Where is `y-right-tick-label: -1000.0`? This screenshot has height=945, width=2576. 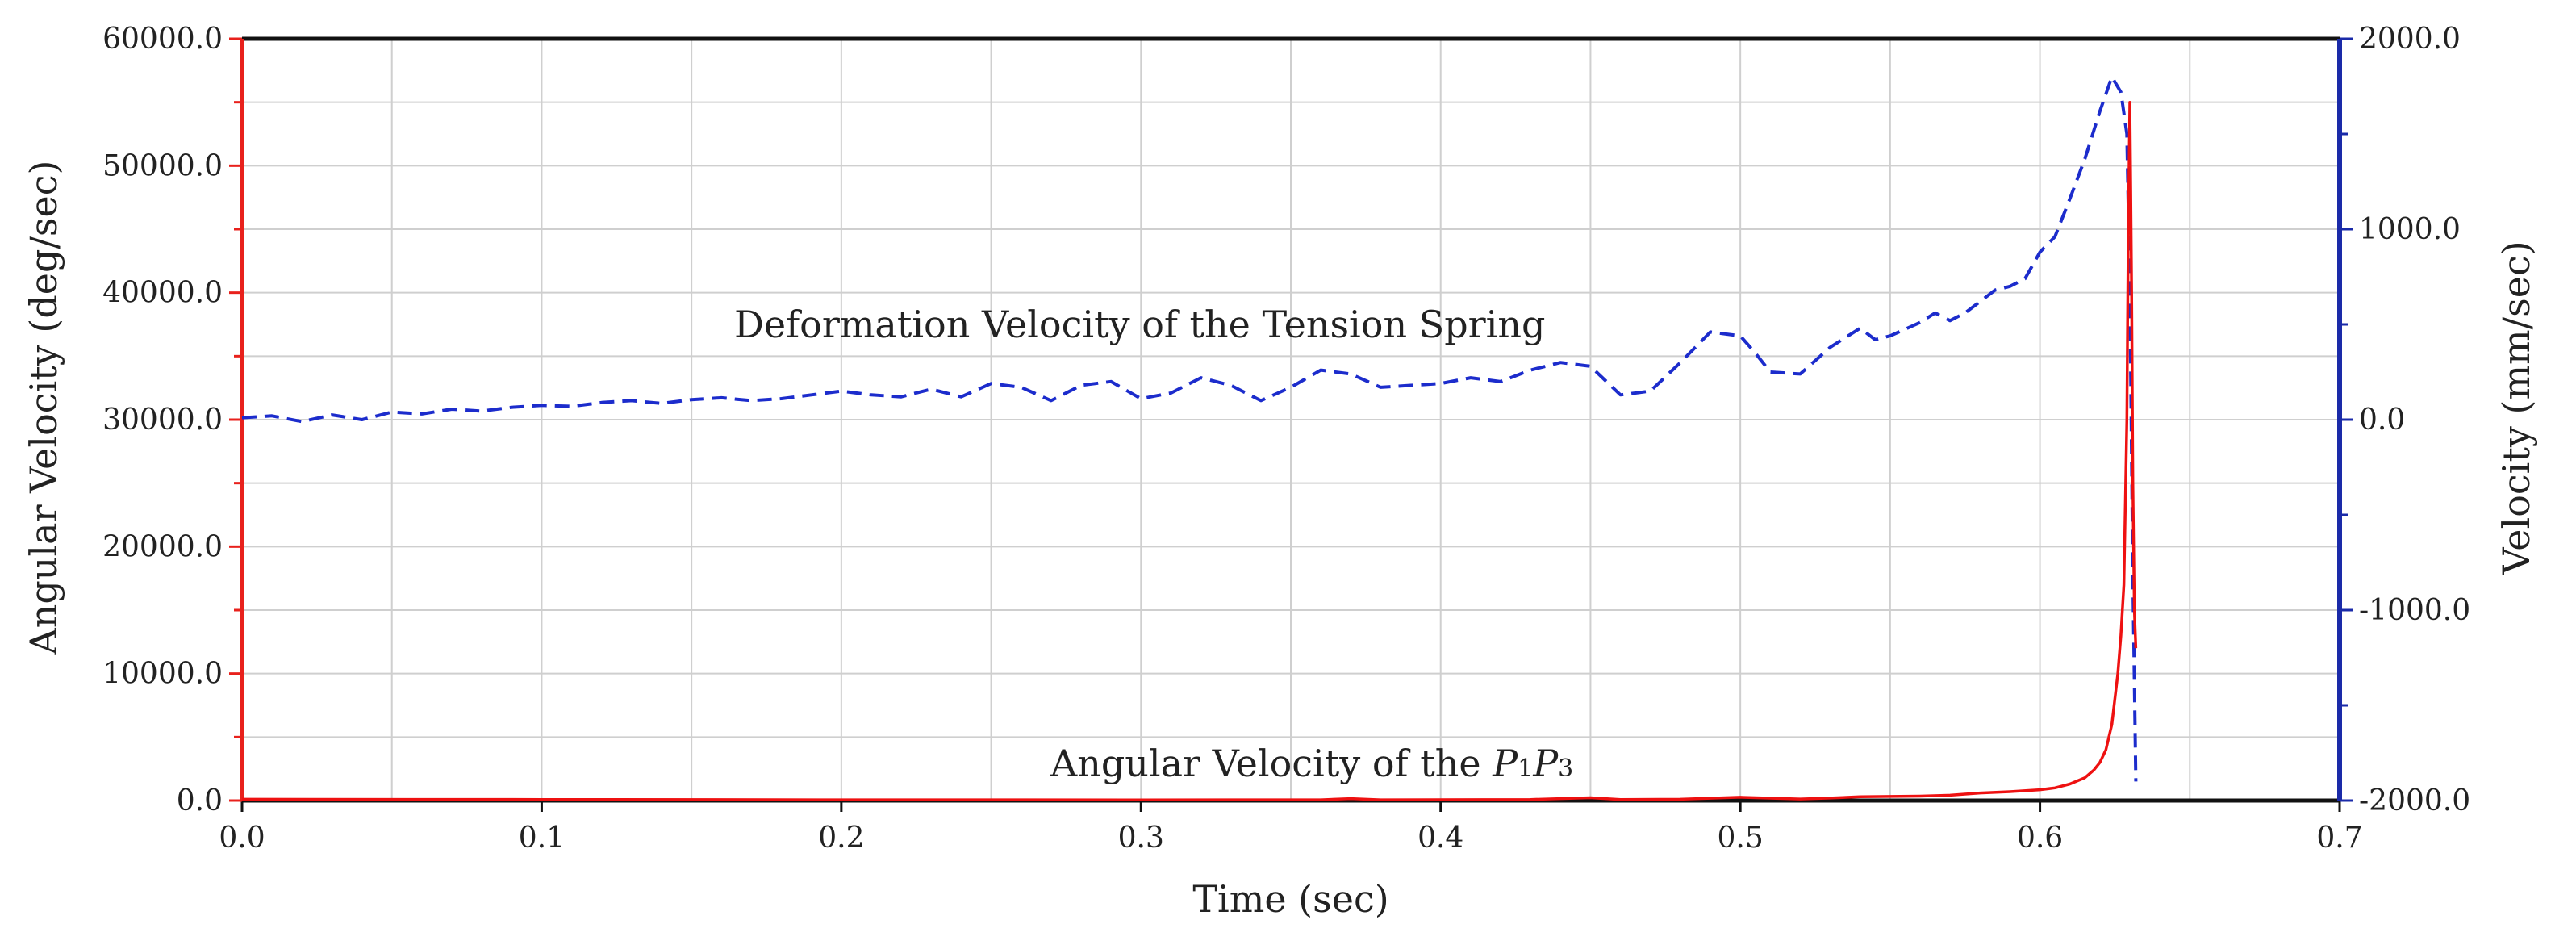 y-right-tick-label: -1000.0 is located at coordinates (2414, 610).